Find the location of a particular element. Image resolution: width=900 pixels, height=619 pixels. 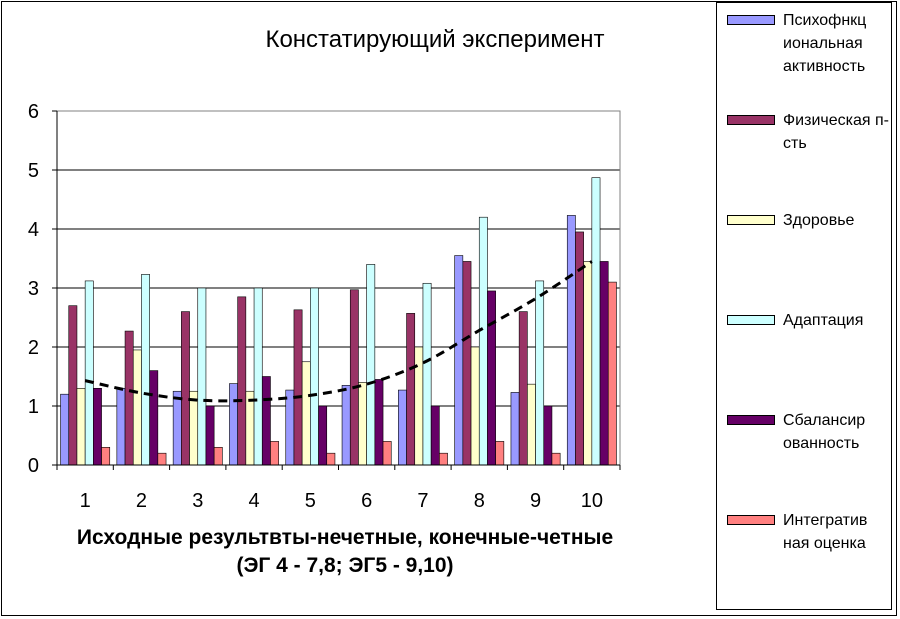

legend-label: Физическая п-сть is located at coordinates (836, 132).